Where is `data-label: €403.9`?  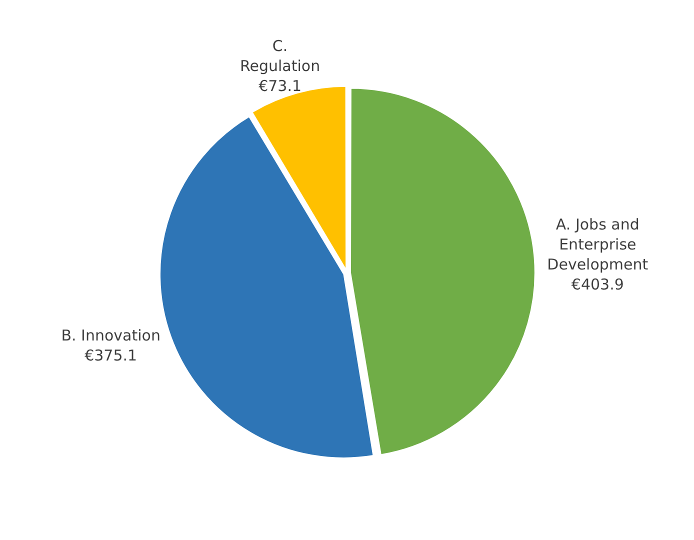 data-label: €403.9 is located at coordinates (597, 284).